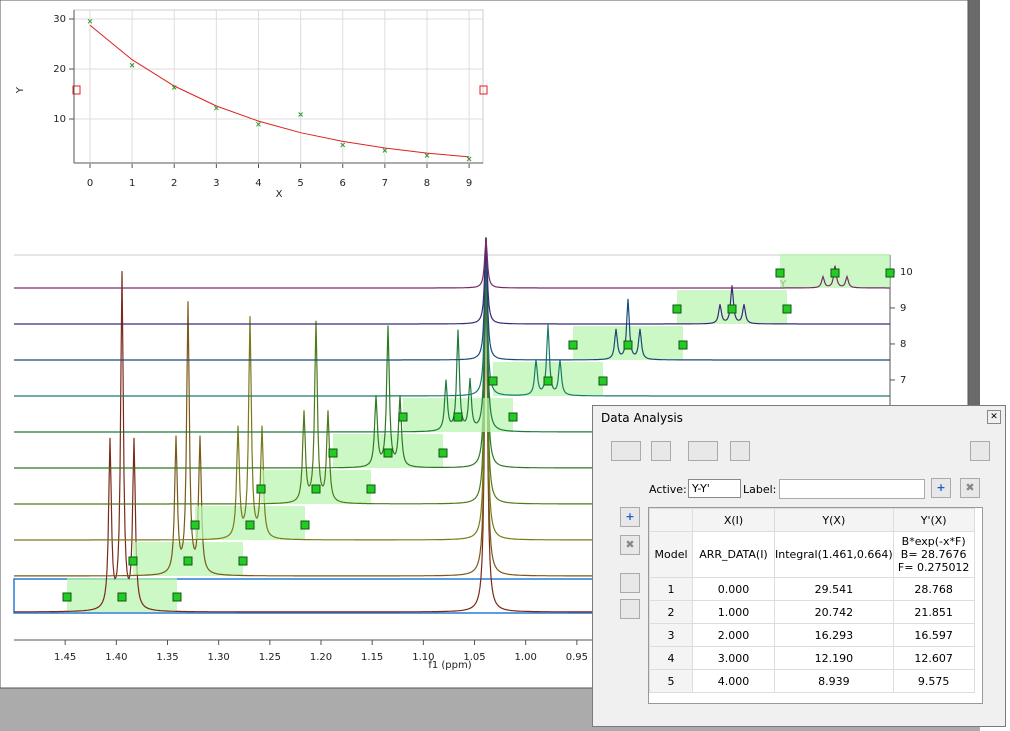  I want to click on active-select: Y-Y', so click(714, 488).